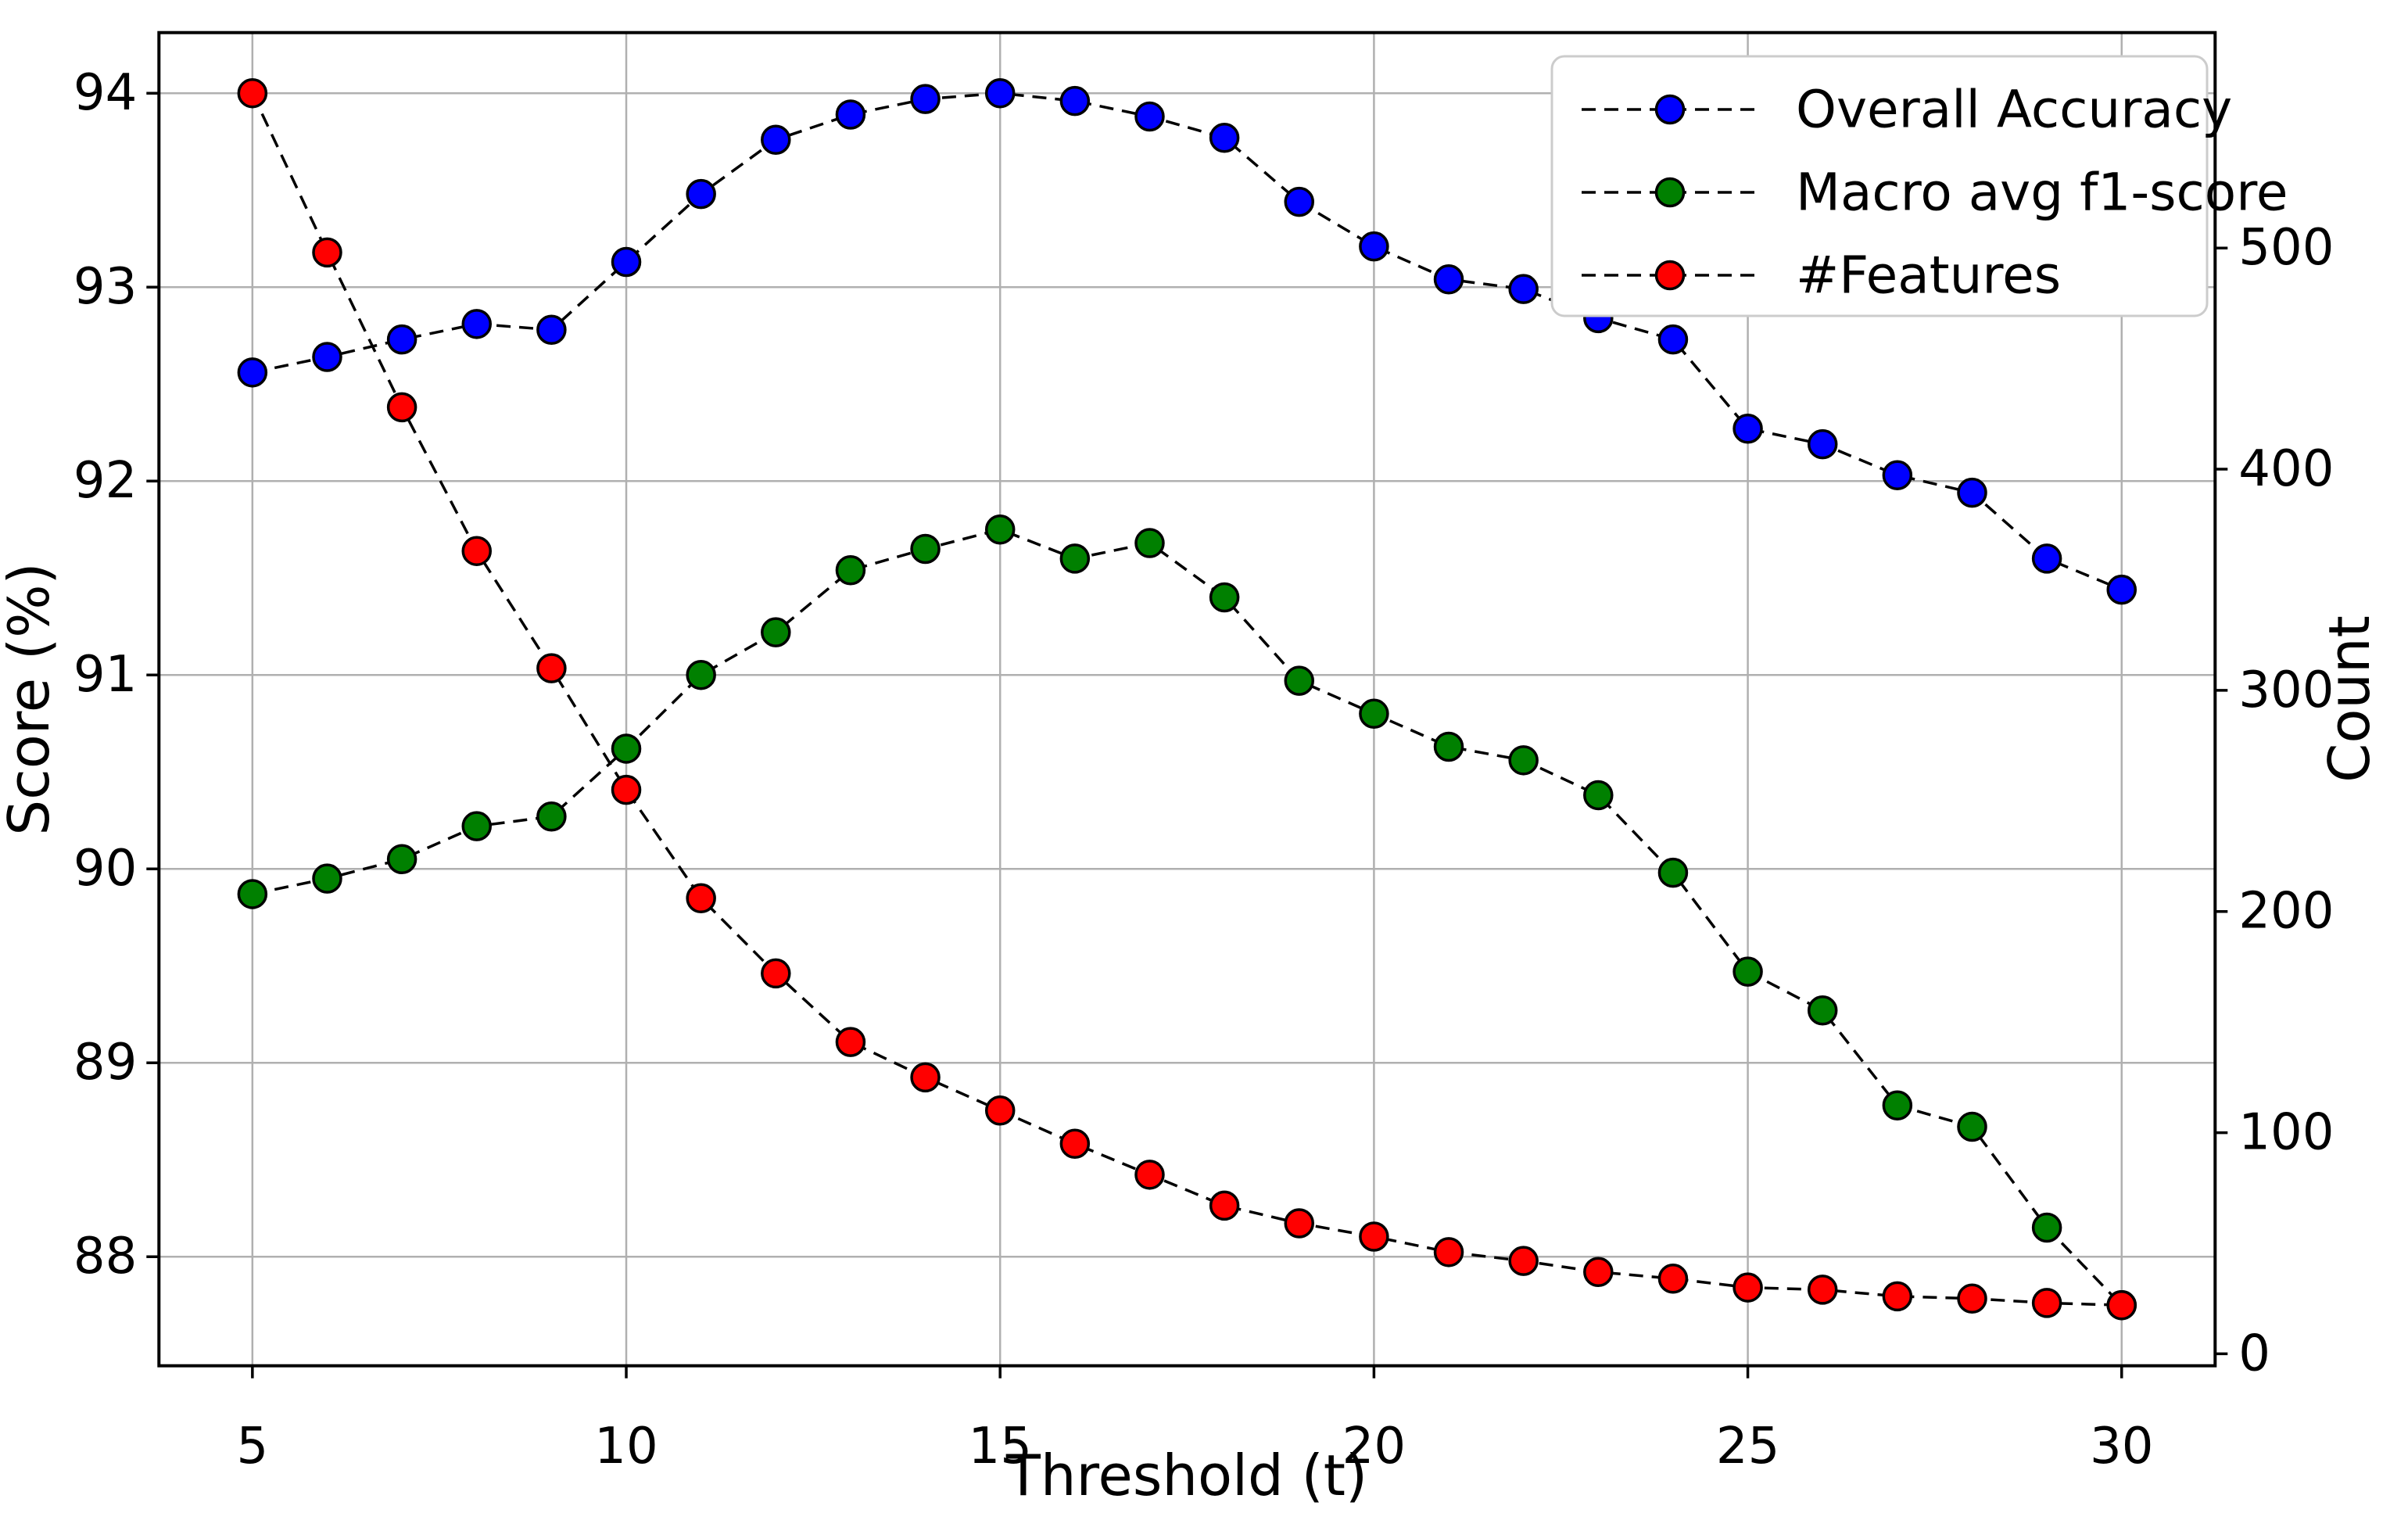  What do you see at coordinates (2014, 110) in the screenshot?
I see `legend-label-overall-accuracy: Overall Accuracy` at bounding box center [2014, 110].